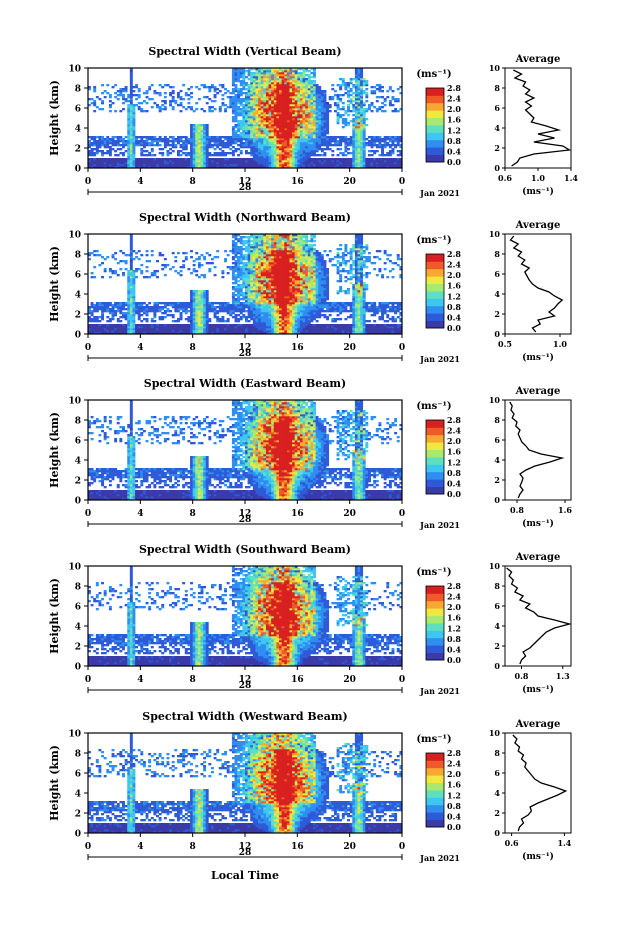 This screenshot has width=624, height=929. I want to click on avg-y-tick-label: 8, so click(497, 88).